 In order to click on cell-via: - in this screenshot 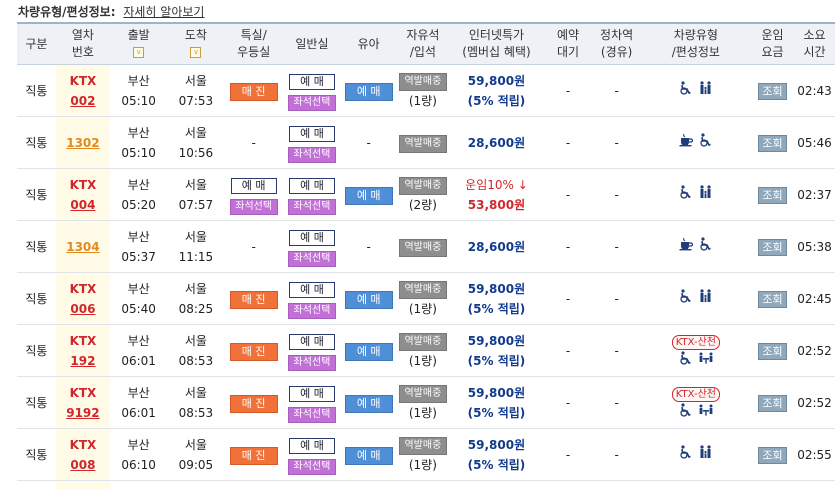, I will do `click(617, 195)`.